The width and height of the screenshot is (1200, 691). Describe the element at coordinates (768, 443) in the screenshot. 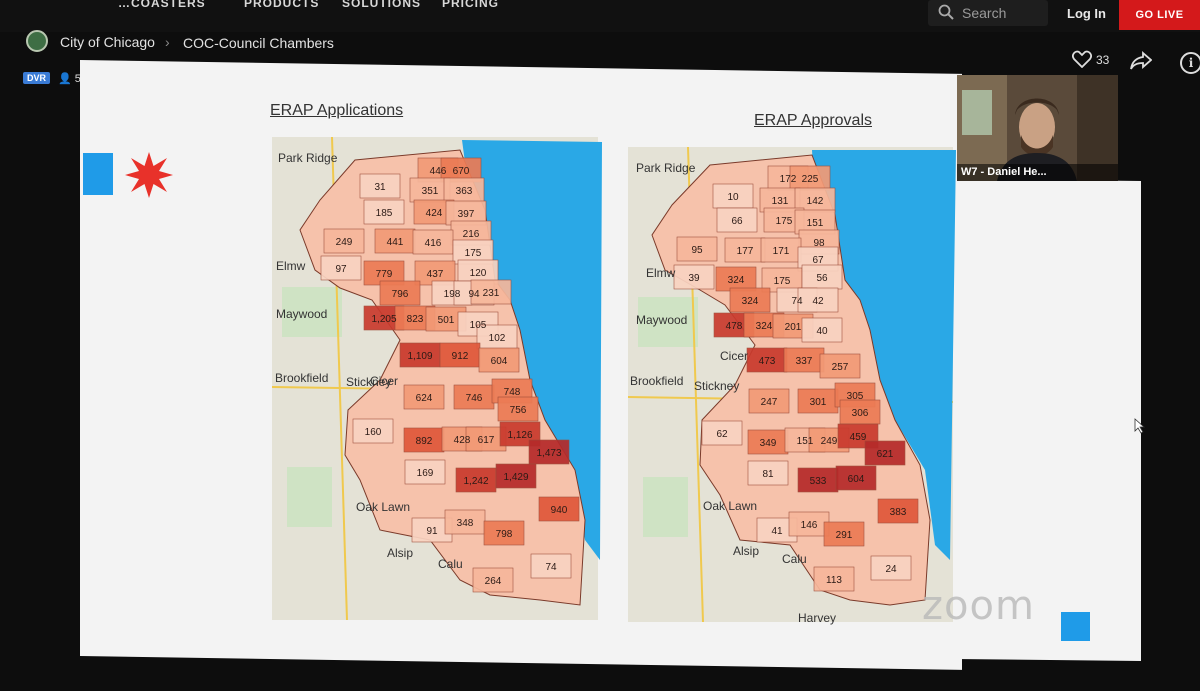

I see `approvals-ward-value: 349` at that location.